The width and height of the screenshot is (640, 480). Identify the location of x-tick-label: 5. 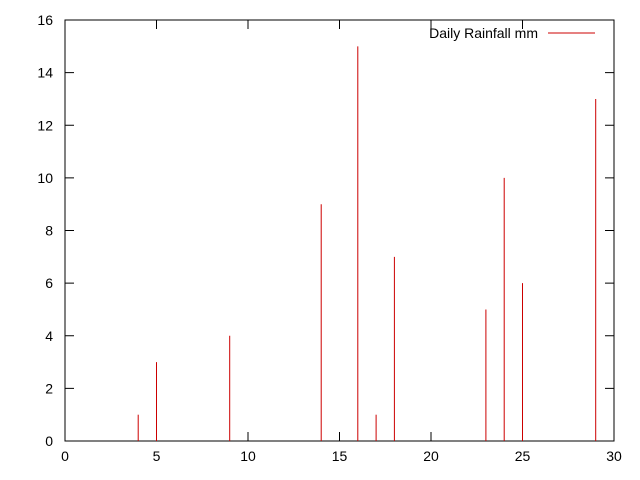
(157, 456).